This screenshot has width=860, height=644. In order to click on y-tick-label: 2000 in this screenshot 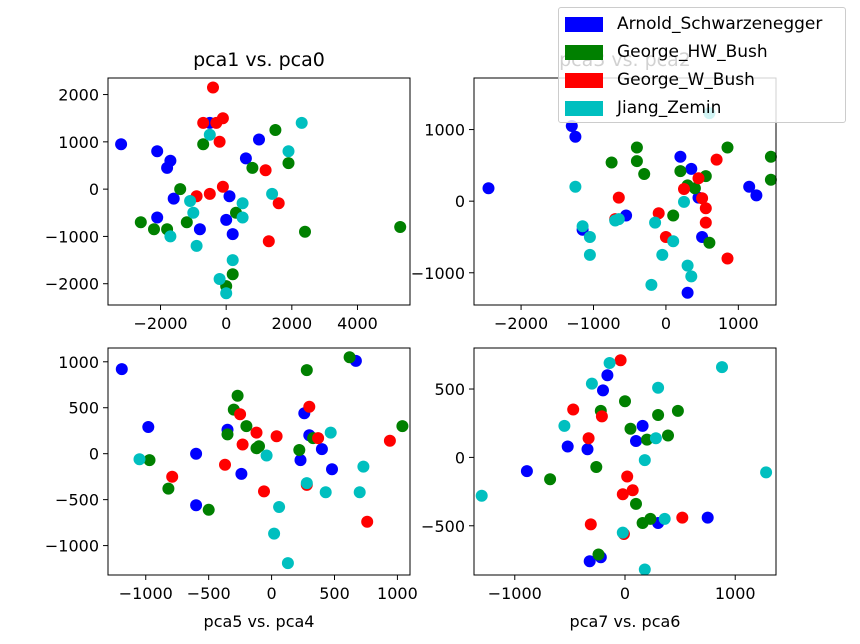, I will do `click(78, 95)`.